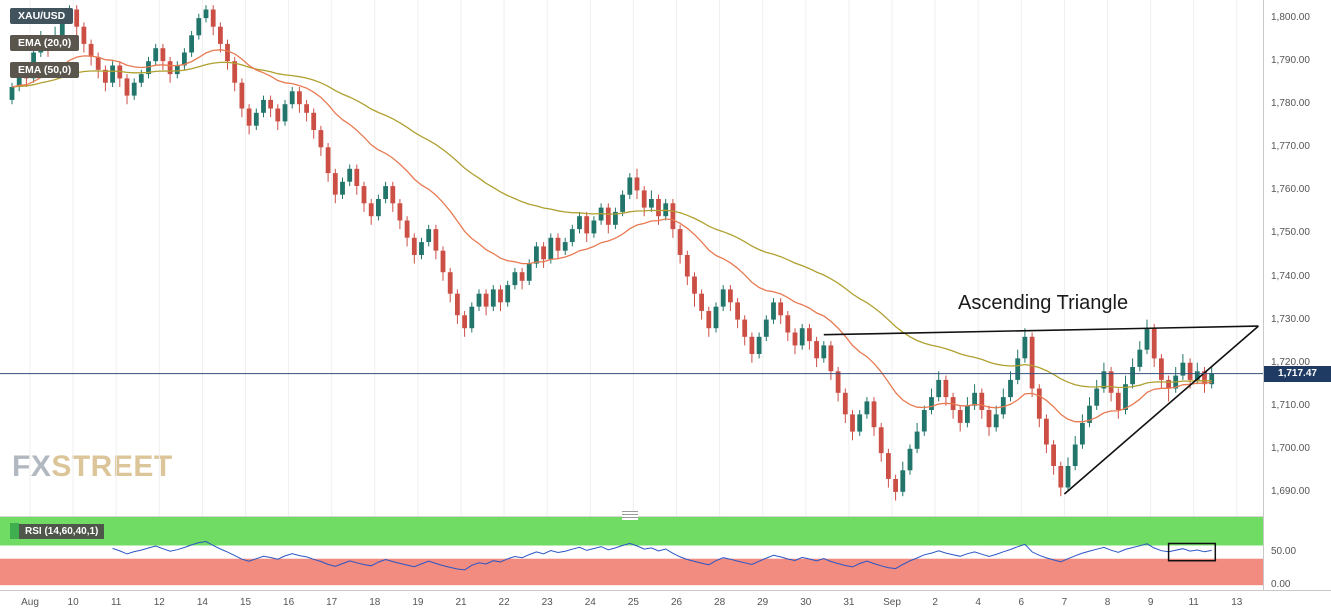  Describe the element at coordinates (202, 602) in the screenshot. I see `time-tick-label: 14` at that location.